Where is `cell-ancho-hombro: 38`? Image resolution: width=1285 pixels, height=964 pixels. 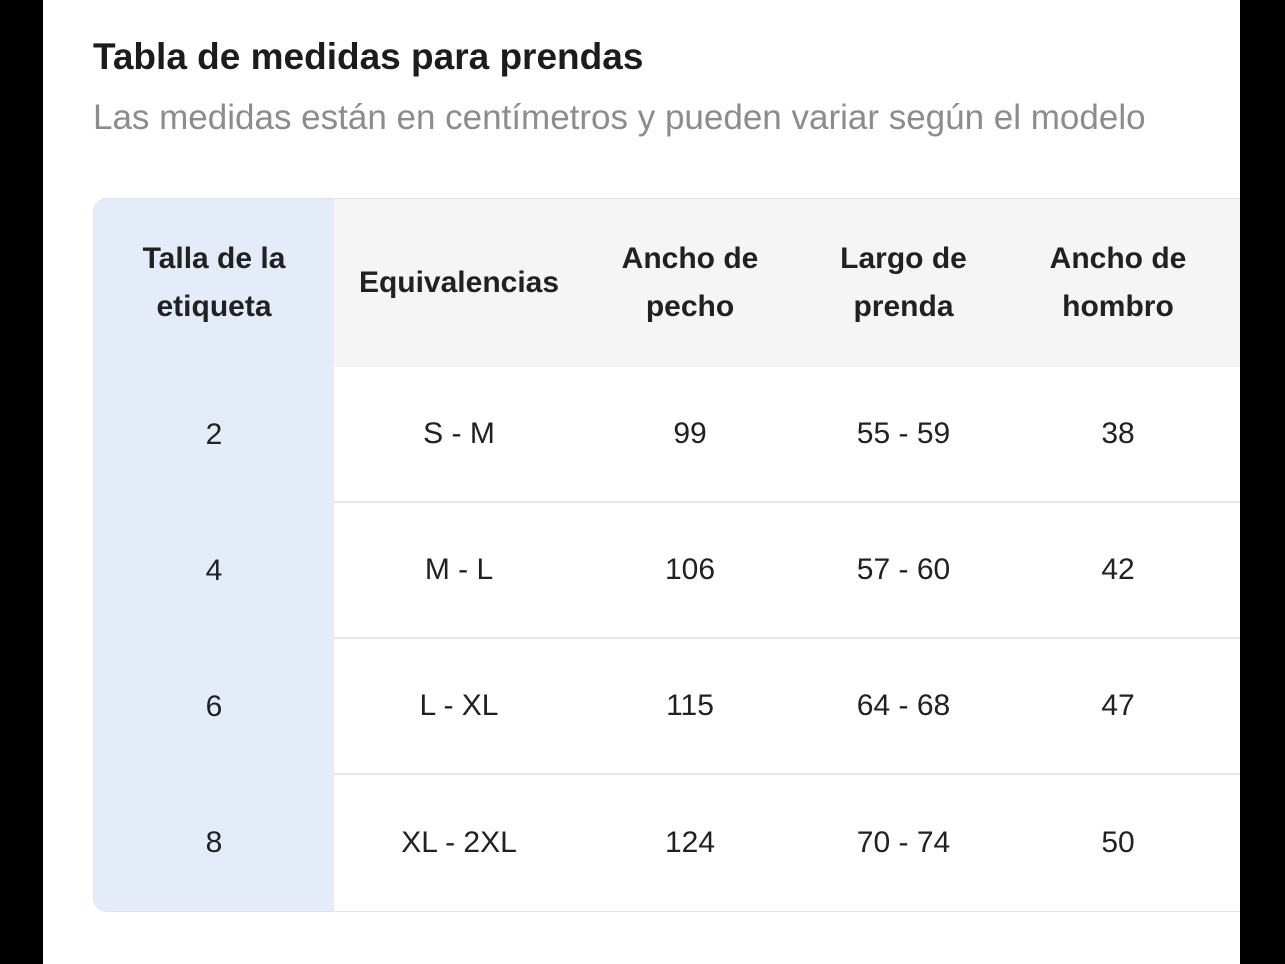
cell-ancho-hombro: 38 is located at coordinates (1118, 435).